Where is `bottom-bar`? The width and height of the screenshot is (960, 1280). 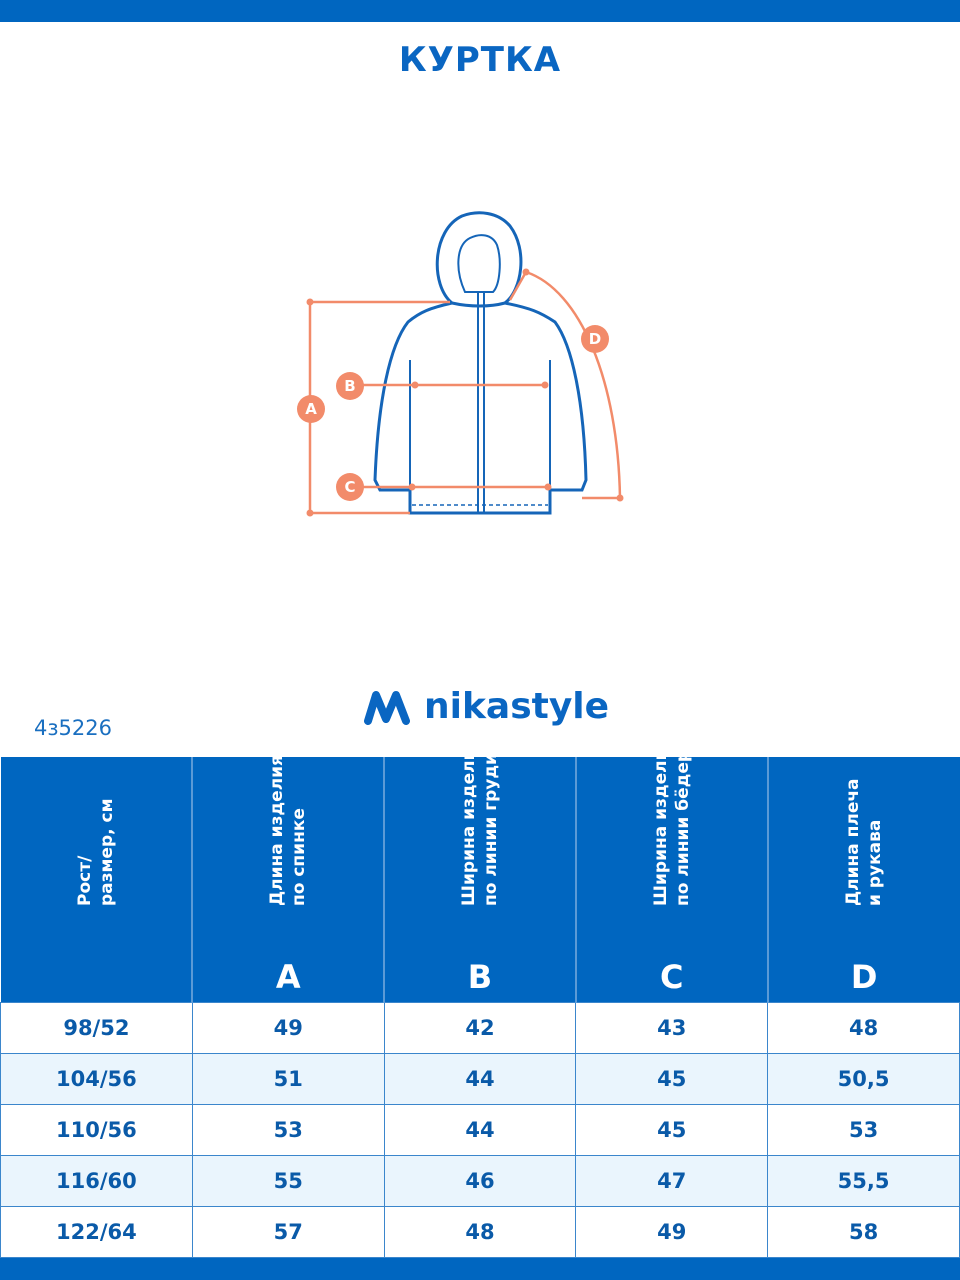 bottom-bar is located at coordinates (480, 1269).